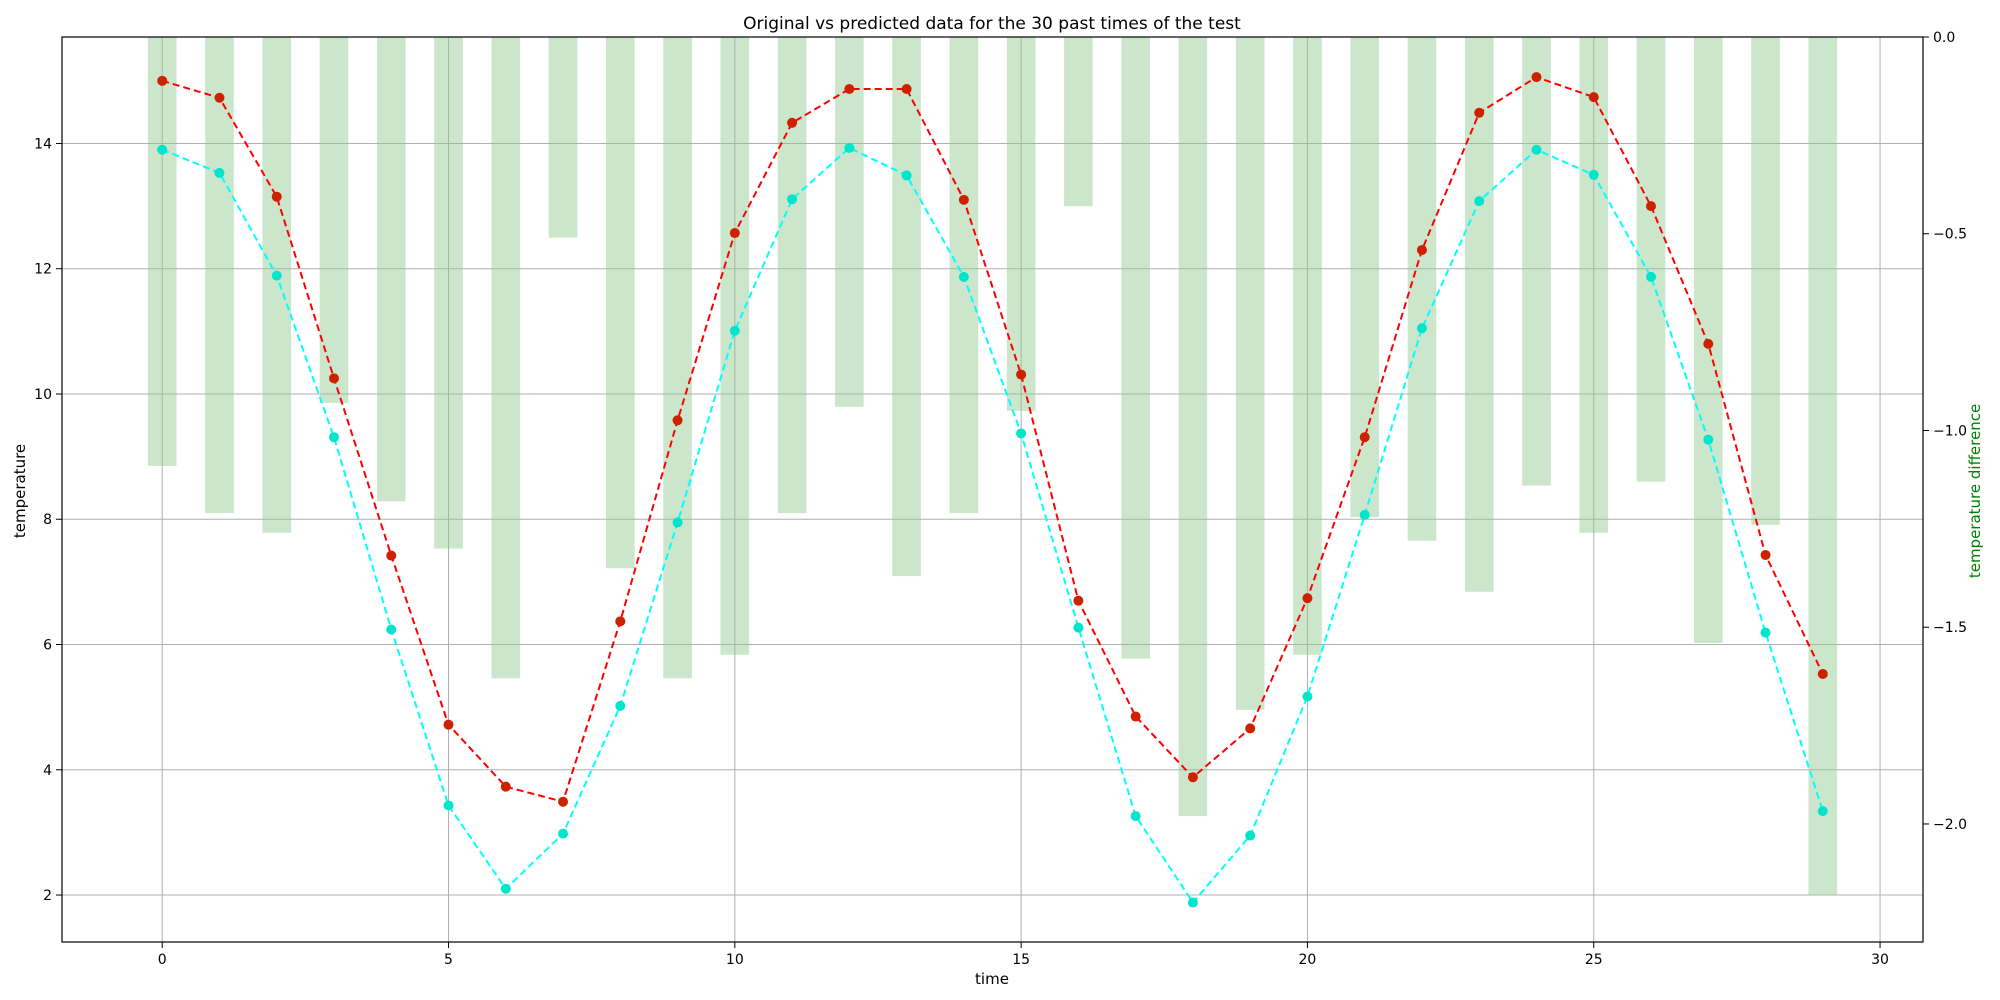  Describe the element at coordinates (1308, 960) in the screenshot. I see `x-tick-label: 20` at that location.